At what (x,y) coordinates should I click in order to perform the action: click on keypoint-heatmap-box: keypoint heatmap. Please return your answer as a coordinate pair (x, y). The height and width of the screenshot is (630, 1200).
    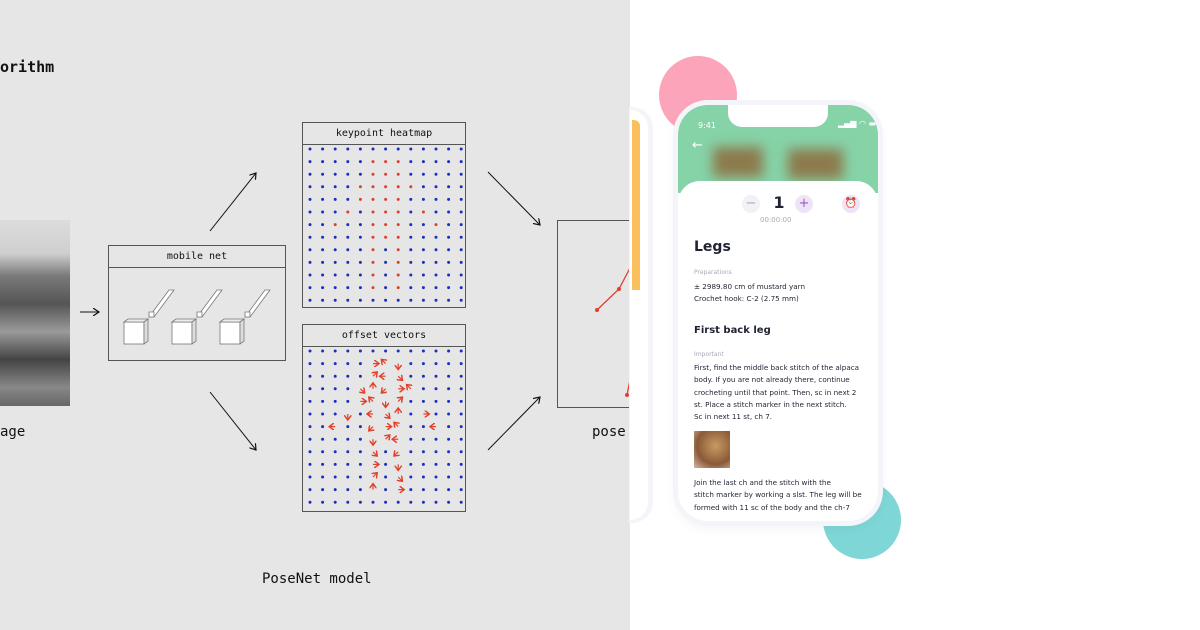
    Looking at the image, I should click on (384, 215).